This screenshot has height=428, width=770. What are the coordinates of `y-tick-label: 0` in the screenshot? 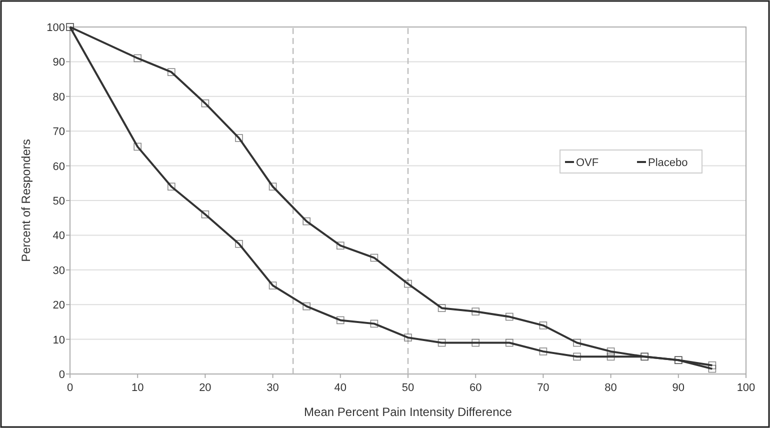 It's located at (61, 375).